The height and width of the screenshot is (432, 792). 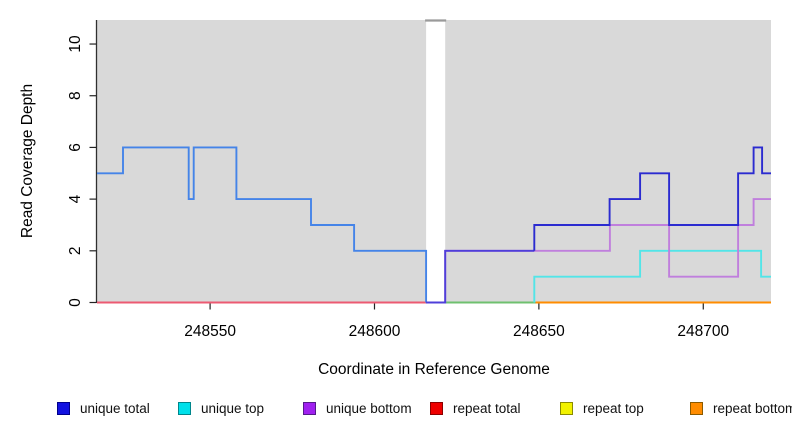 What do you see at coordinates (233, 408) in the screenshot?
I see `legend-label: unique top` at bounding box center [233, 408].